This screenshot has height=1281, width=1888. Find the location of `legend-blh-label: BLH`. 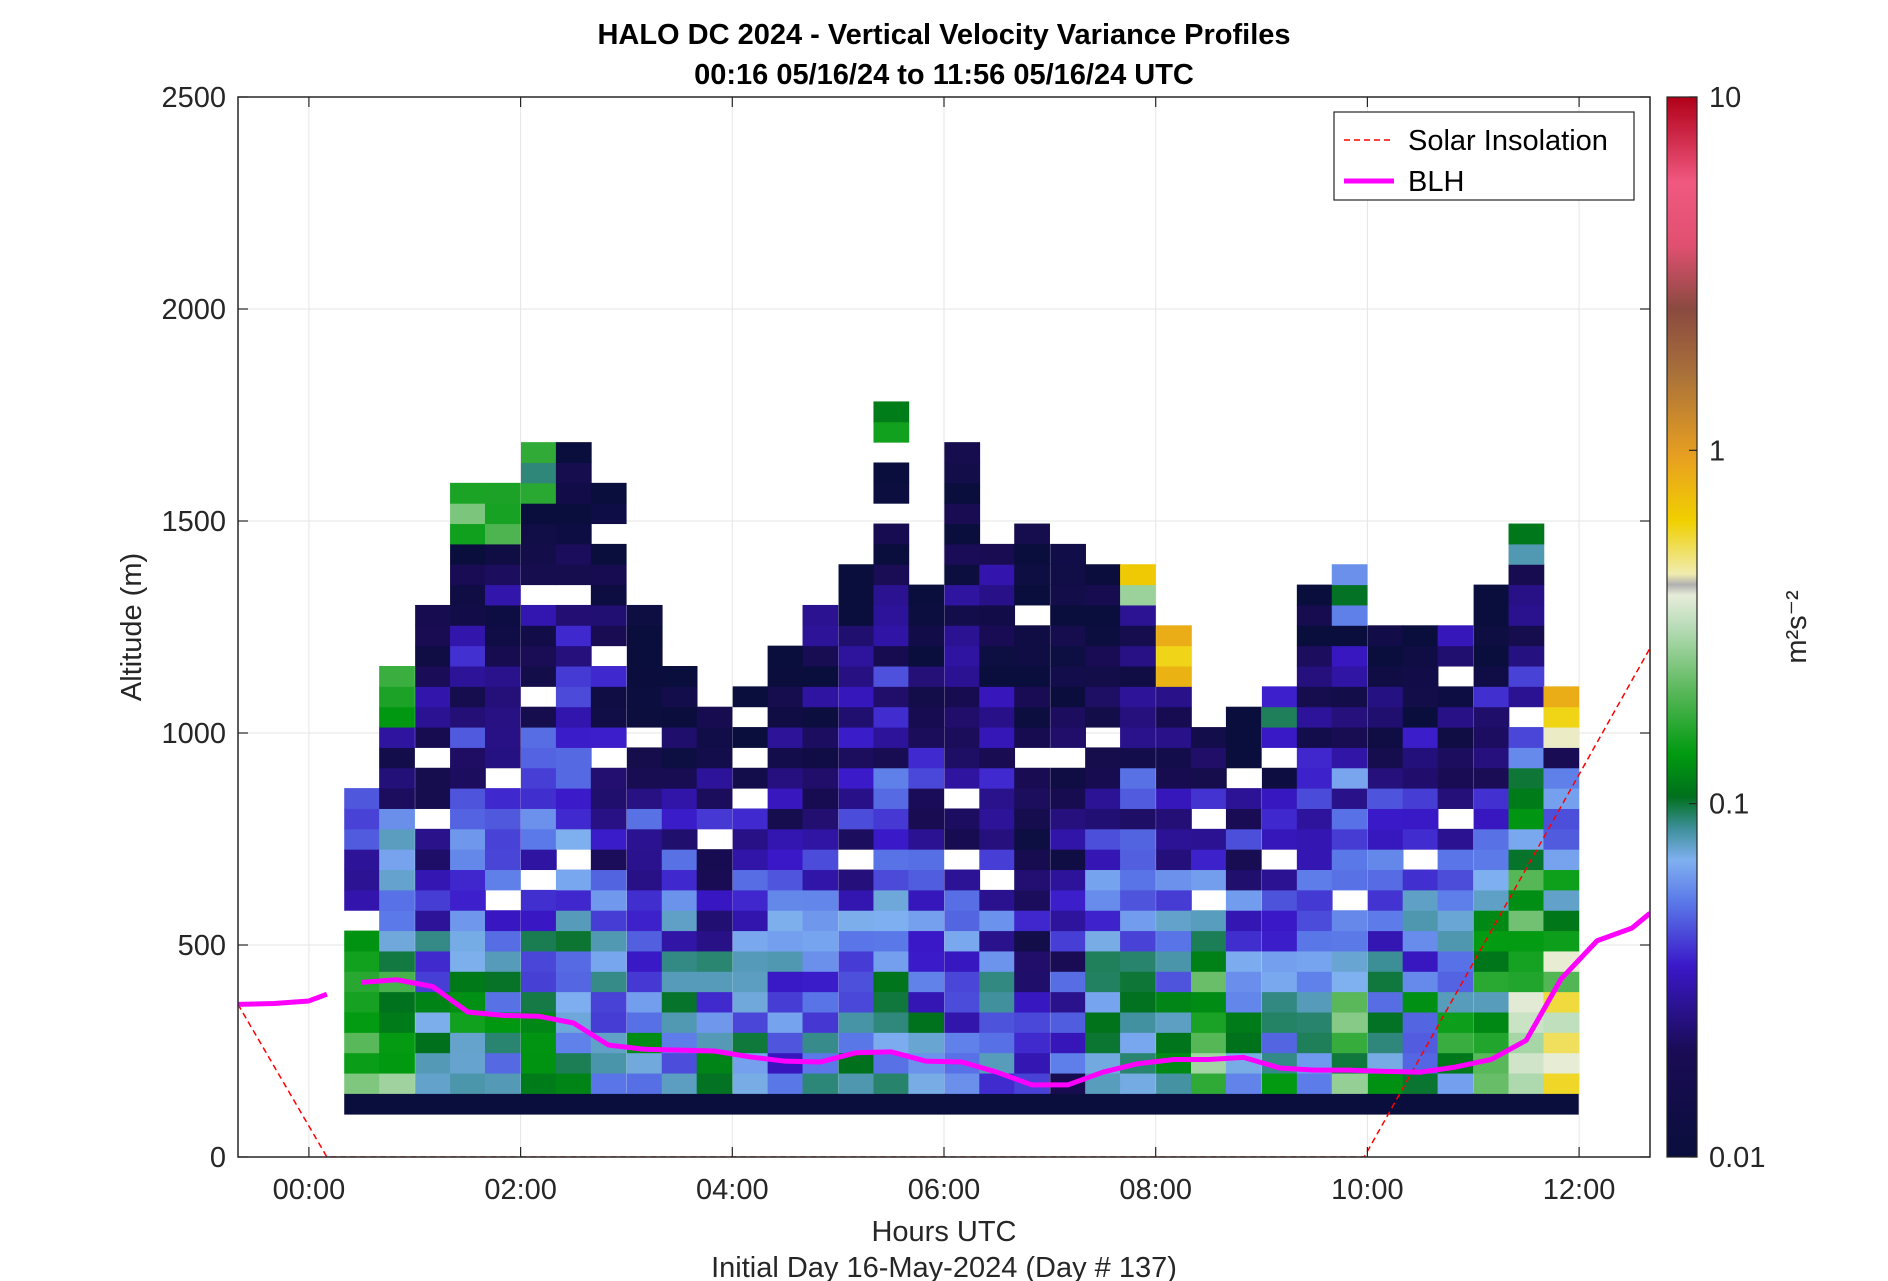

legend-blh-label: BLH is located at coordinates (1436, 182).